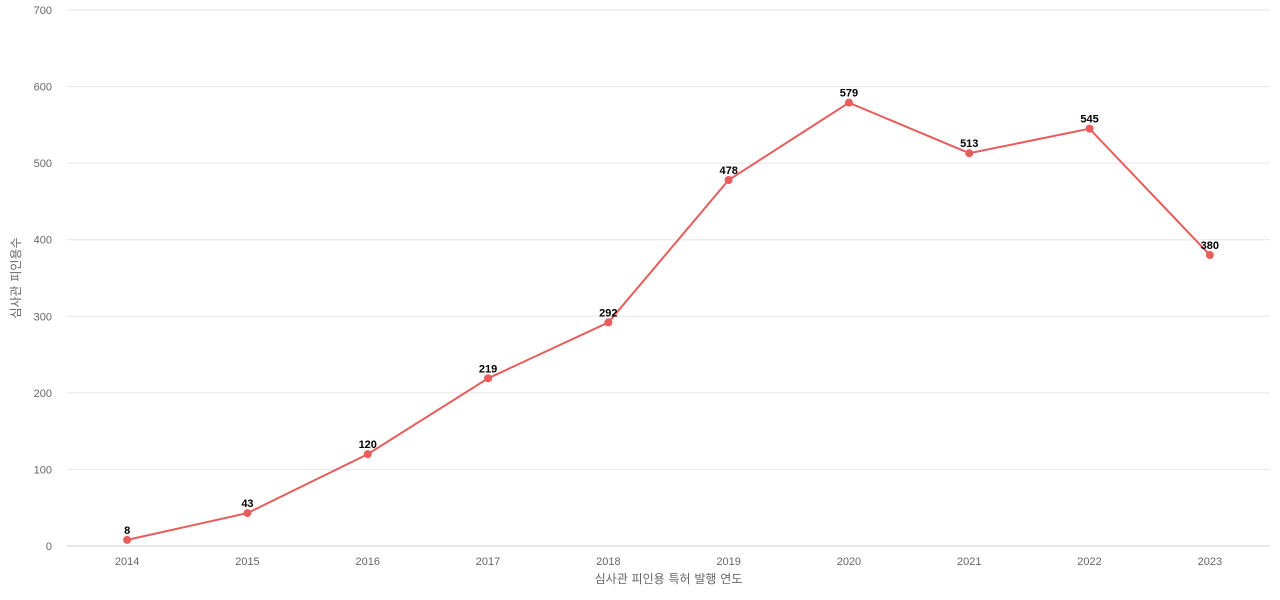  I want to click on x-axis-label: 심사관 피인용 특허 발행 연도, so click(669, 578).